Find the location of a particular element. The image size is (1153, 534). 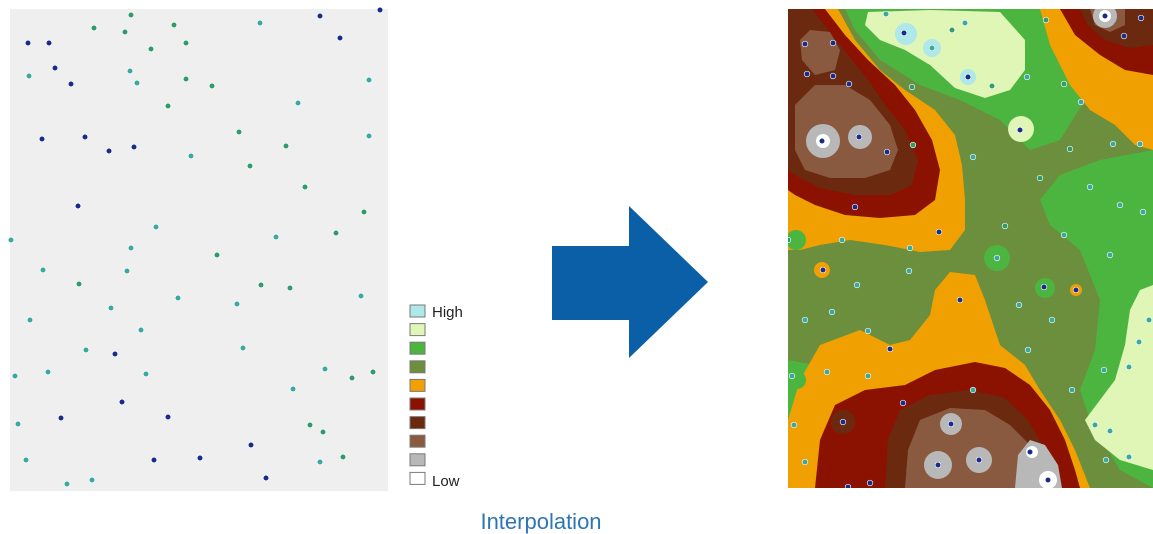

caption-interpolation: Interpolation is located at coordinates (540, 521).